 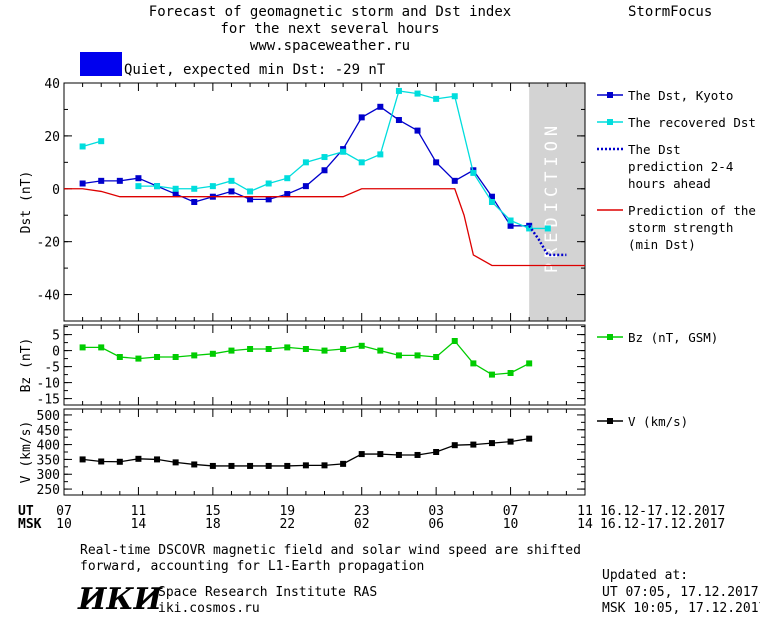 I want to click on ut-tick-label: 11, so click(x=139, y=511).